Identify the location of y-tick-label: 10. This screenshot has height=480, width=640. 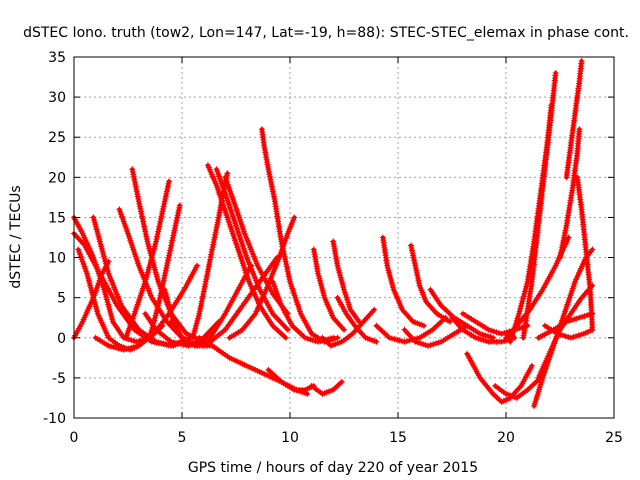
(57, 259).